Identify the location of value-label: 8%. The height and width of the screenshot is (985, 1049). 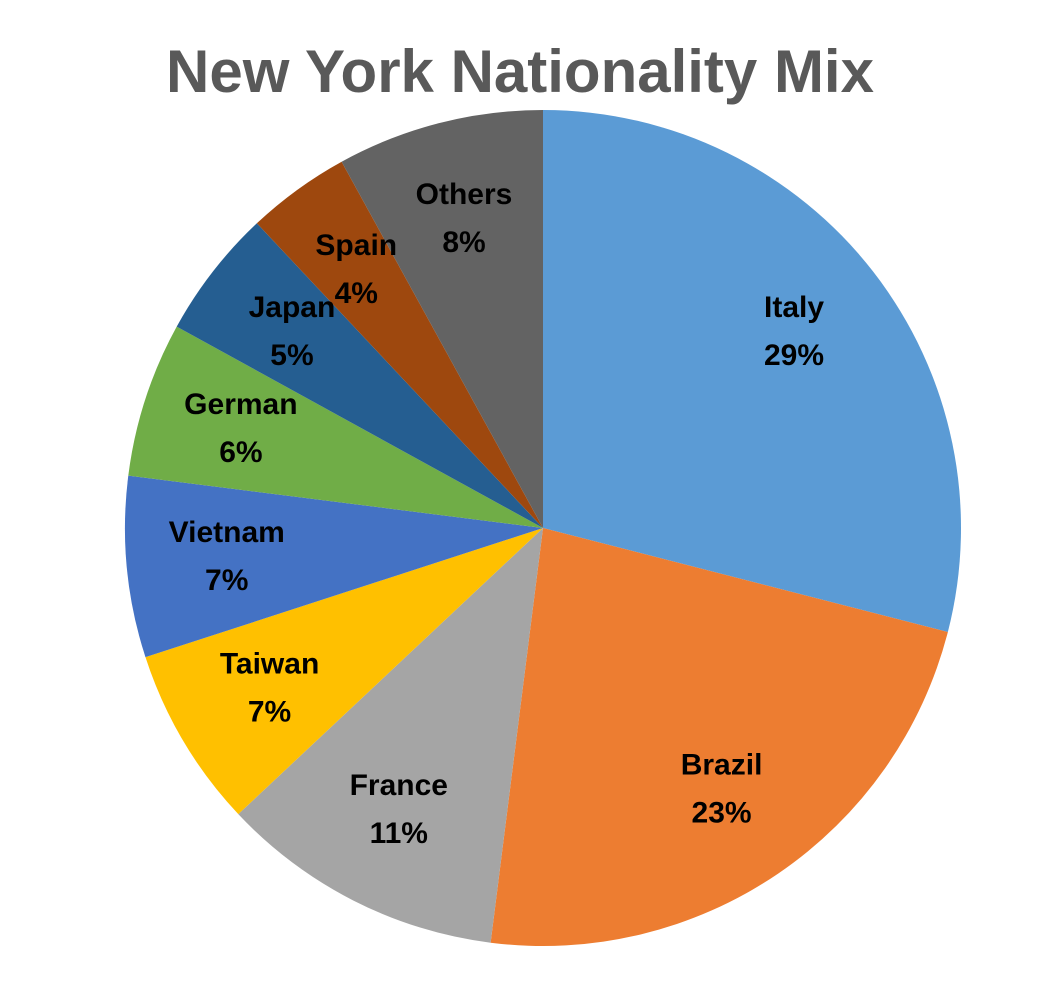
(463, 242).